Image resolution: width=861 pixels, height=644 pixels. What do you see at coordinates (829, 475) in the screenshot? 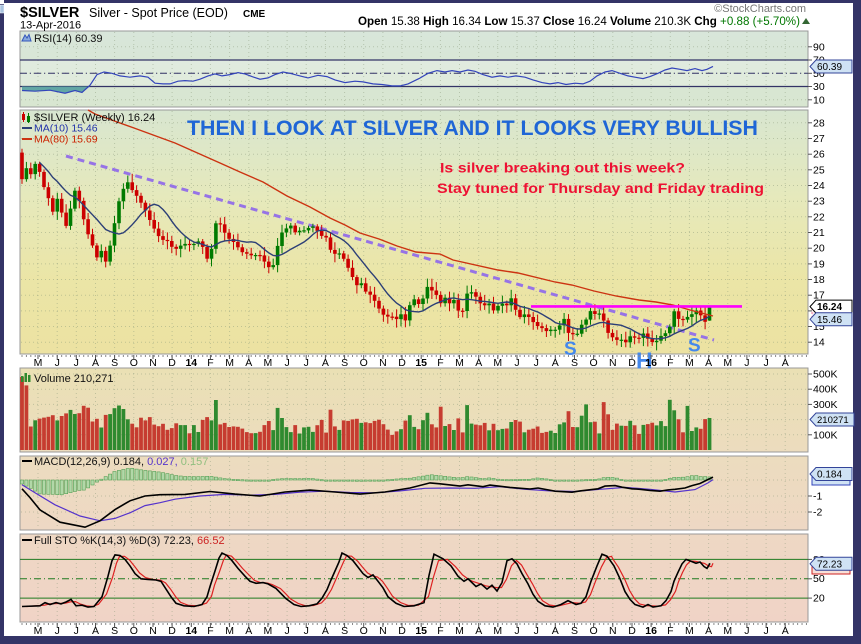
I see `svg-text: 0.184` at bounding box center [829, 475].